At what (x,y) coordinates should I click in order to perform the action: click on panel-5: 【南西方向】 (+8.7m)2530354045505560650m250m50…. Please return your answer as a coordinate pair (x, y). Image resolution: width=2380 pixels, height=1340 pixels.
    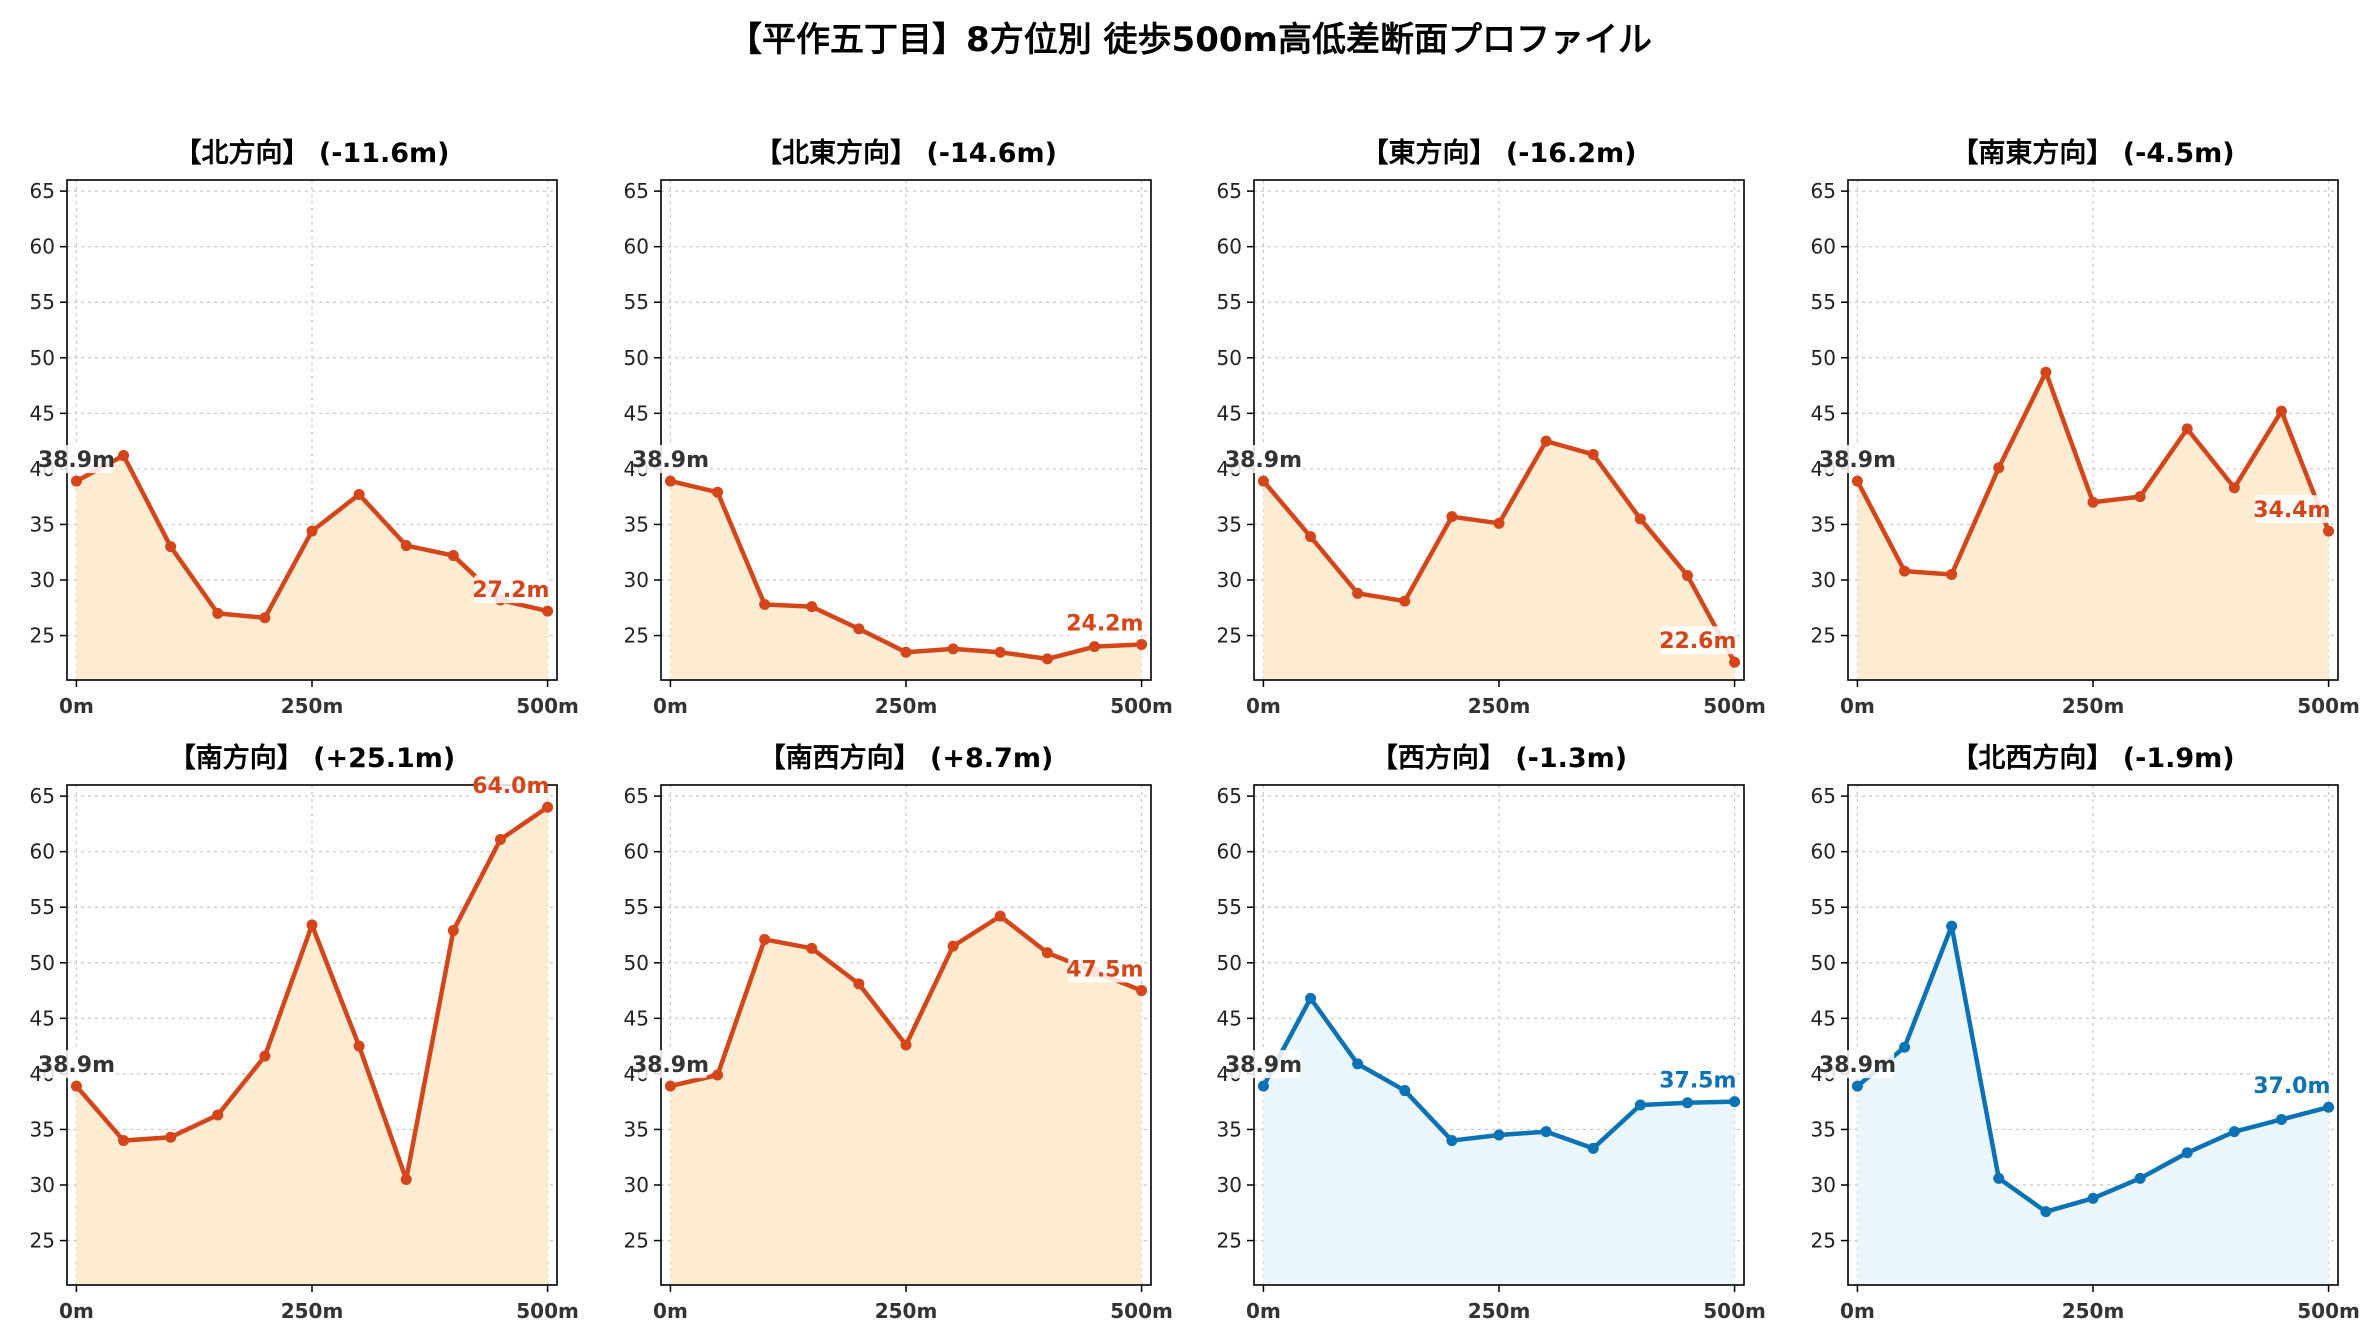
    Looking at the image, I should click on (898, 1032).